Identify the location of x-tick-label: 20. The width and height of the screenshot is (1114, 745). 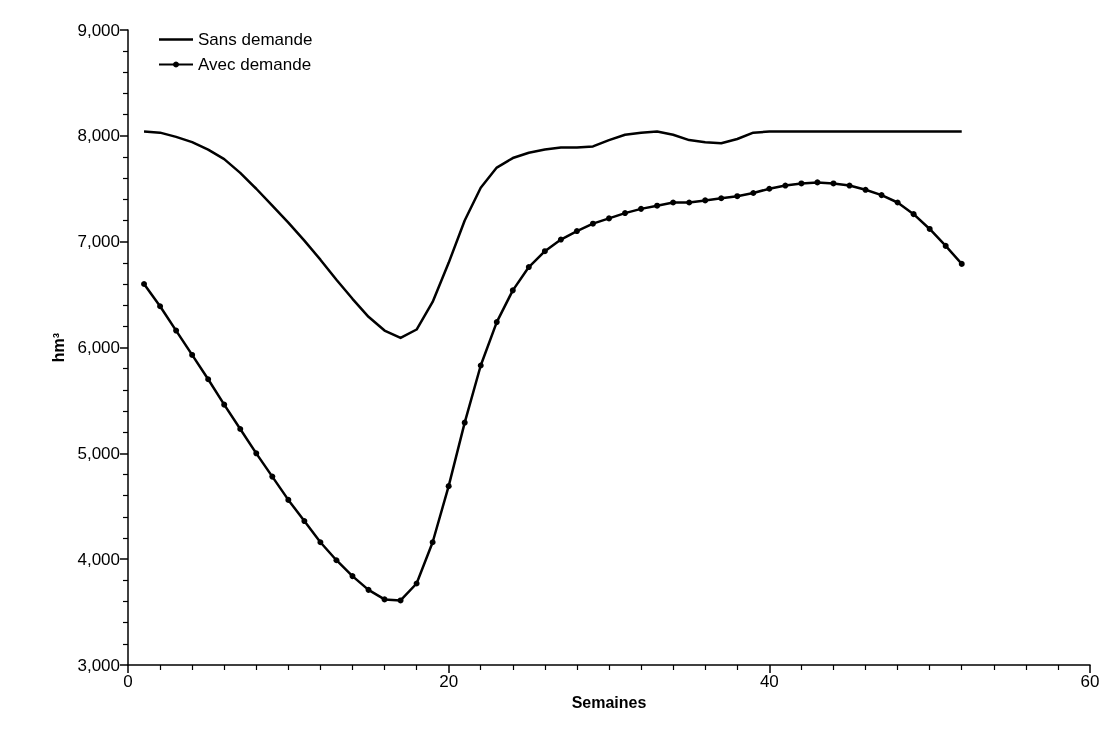
(449, 681).